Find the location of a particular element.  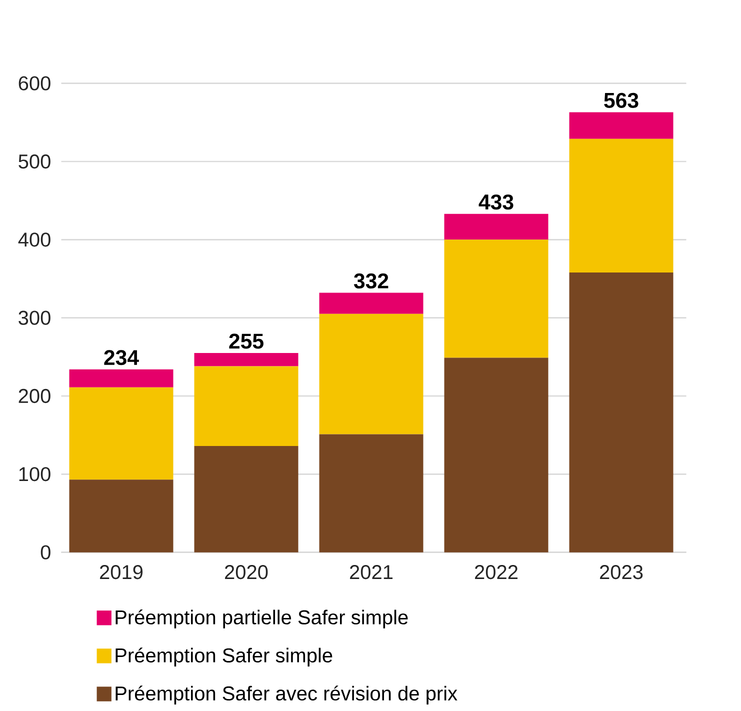

y-tick-label: 100 is located at coordinates (34, 474).